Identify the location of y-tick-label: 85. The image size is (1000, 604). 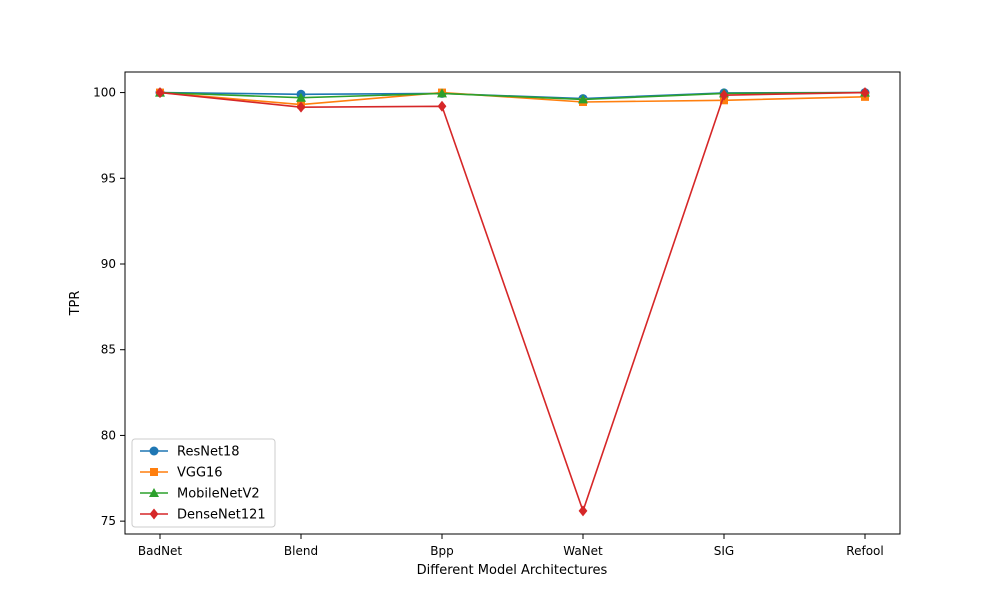
(108, 350).